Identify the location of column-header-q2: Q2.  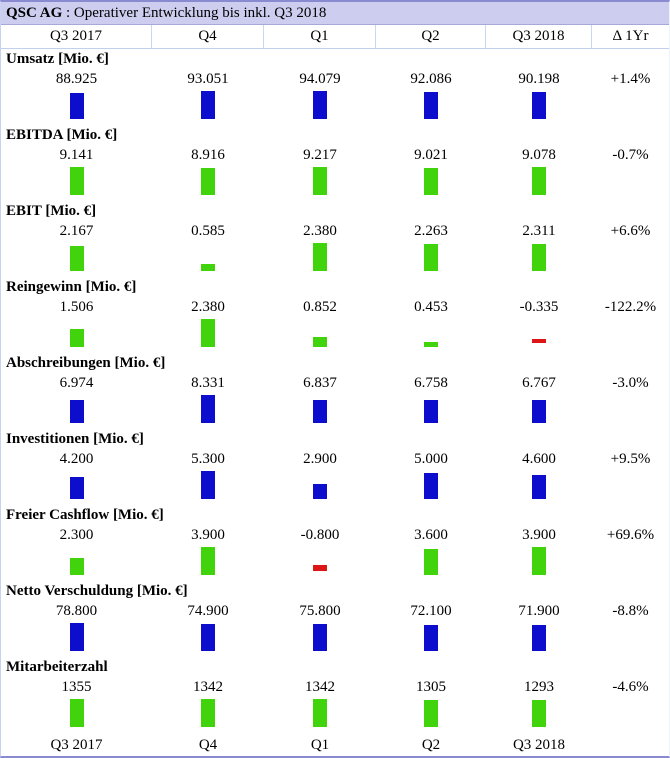
(431, 36).